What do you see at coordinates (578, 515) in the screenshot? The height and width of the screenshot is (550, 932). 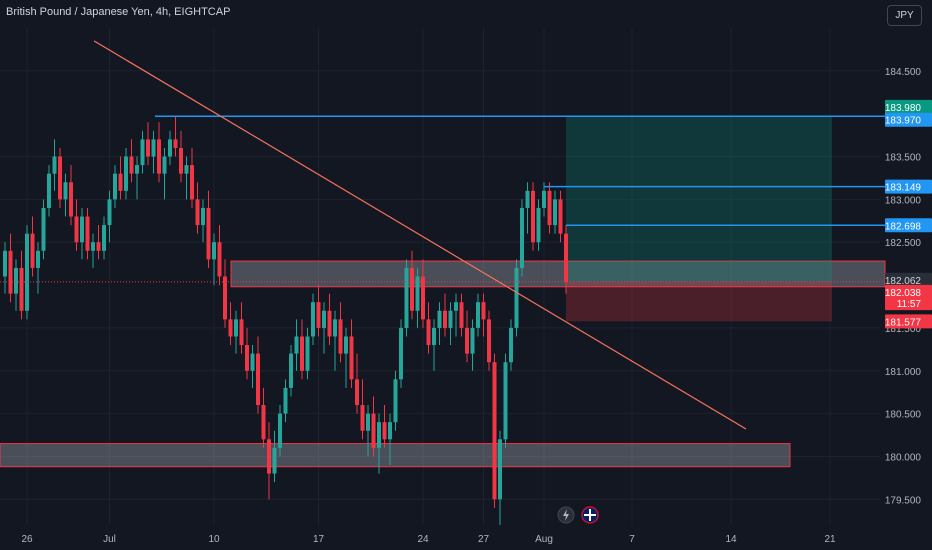 I see `bottom-icons` at bounding box center [578, 515].